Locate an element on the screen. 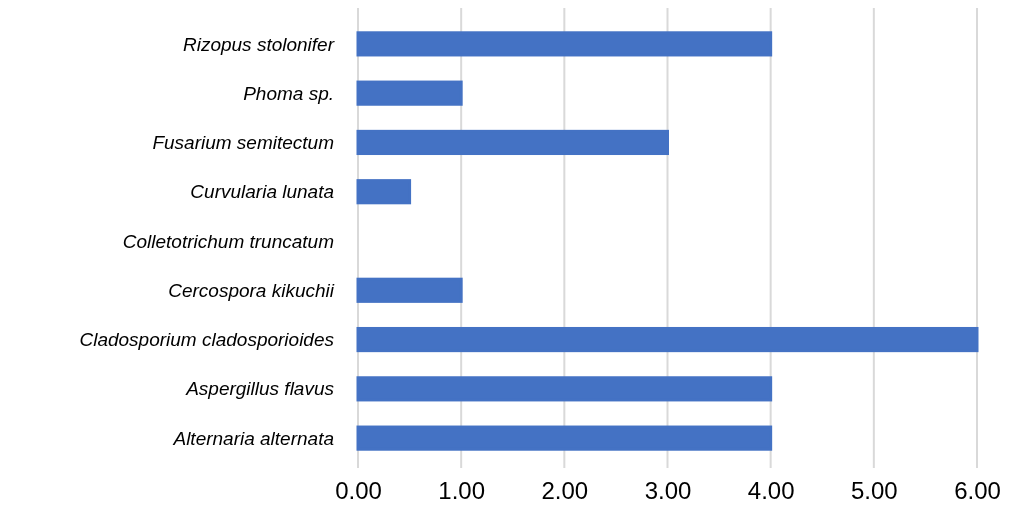 The height and width of the screenshot is (526, 1013). y-tick-label: Cladosporium cladosporioides is located at coordinates (207, 340).